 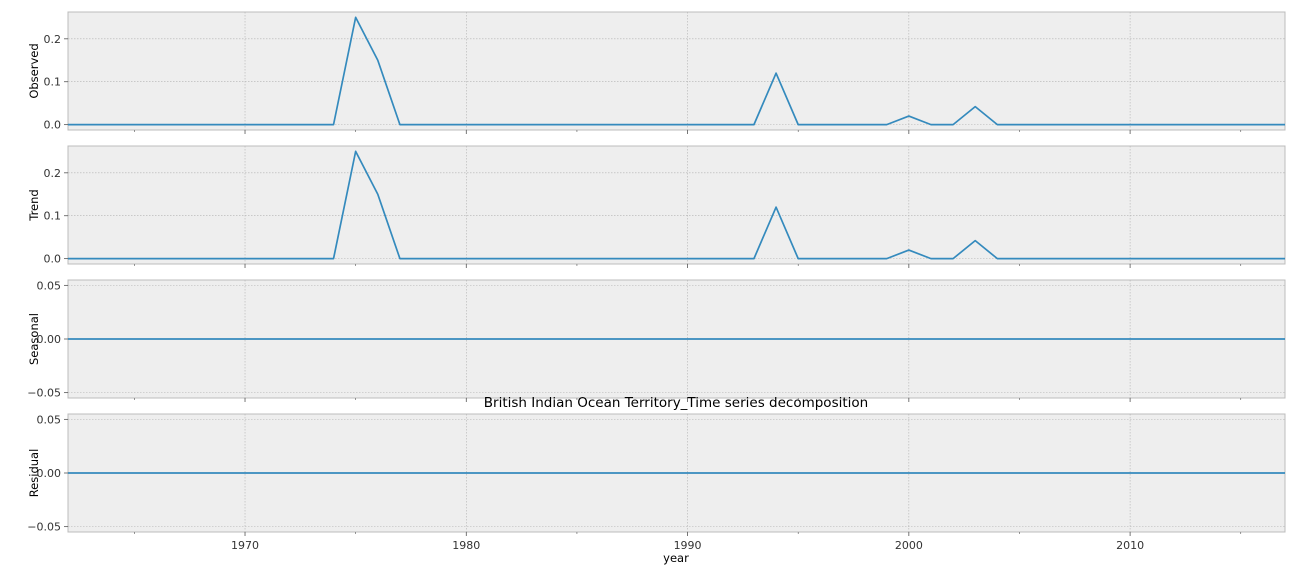 I want to click on x-axis-label: year, so click(x=676, y=558).